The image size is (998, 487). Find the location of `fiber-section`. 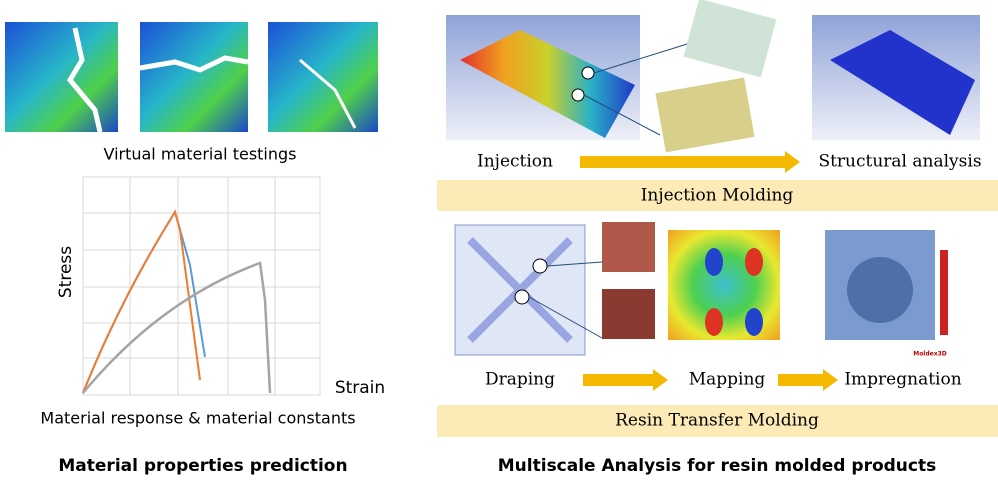

fiber-section is located at coordinates (880, 290).